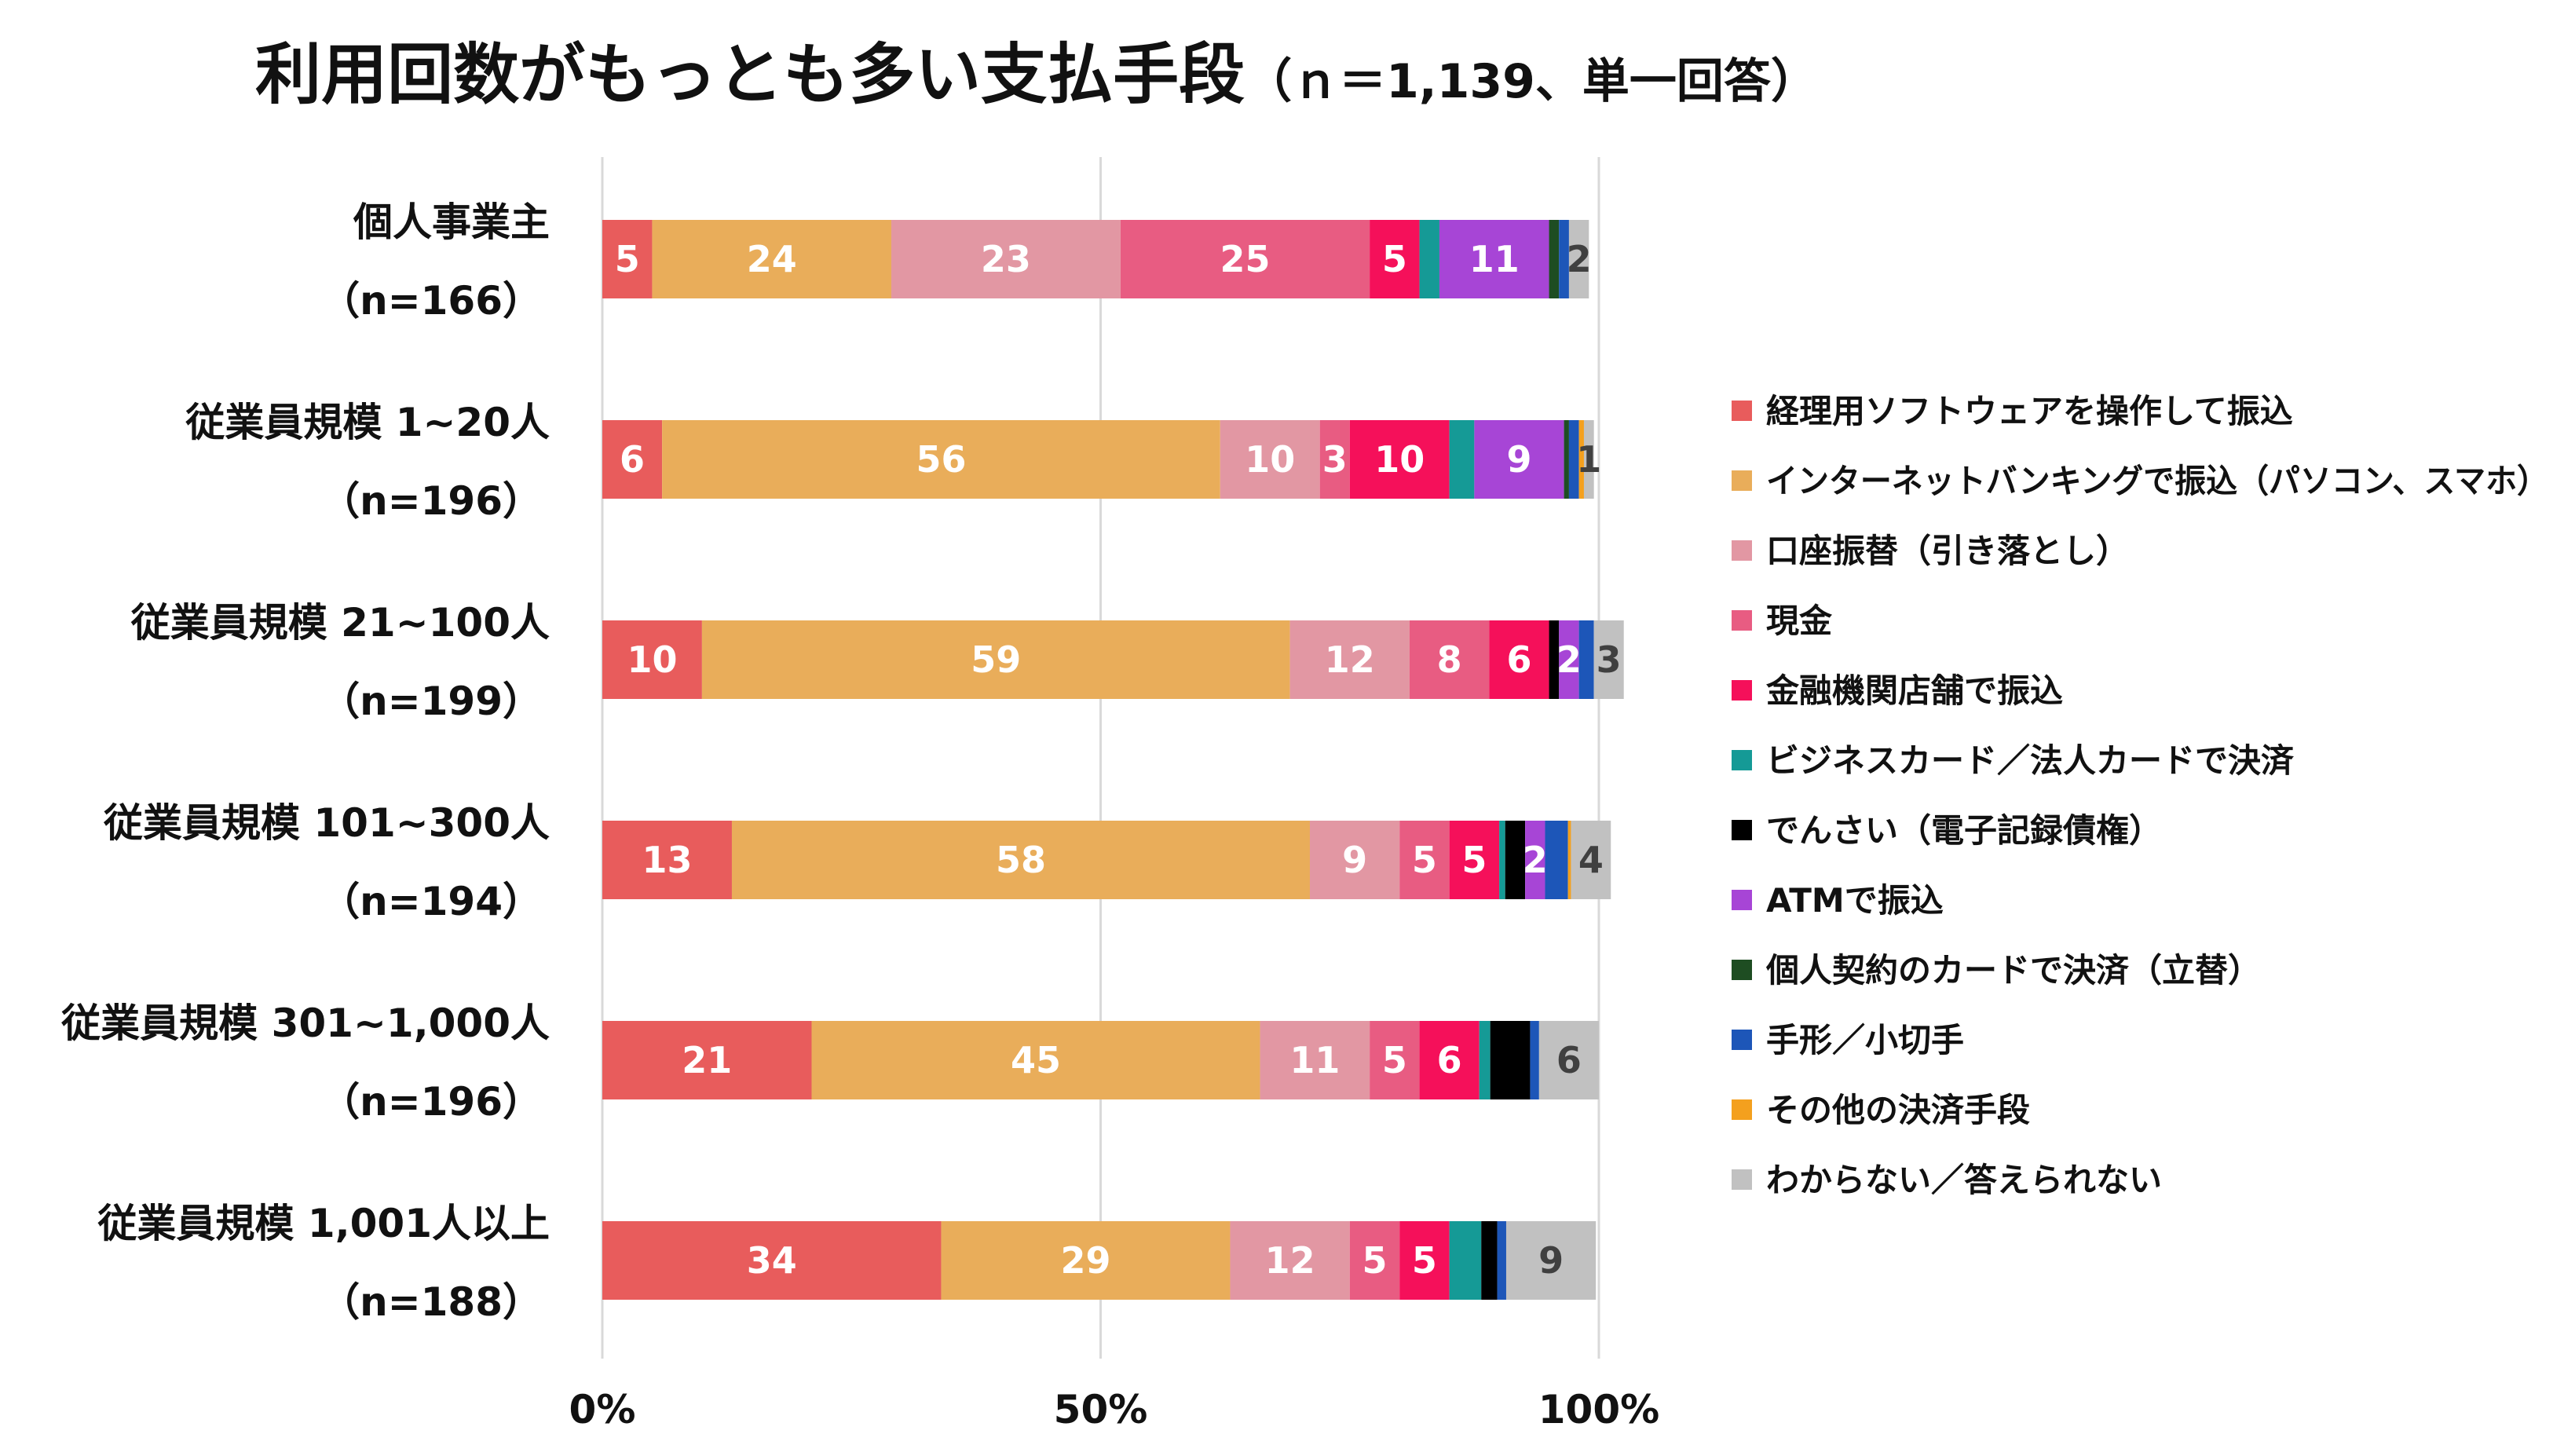 The image size is (2564, 1456). Describe the element at coordinates (602, 1409) in the screenshot. I see `x-tick-label: 0%` at that location.